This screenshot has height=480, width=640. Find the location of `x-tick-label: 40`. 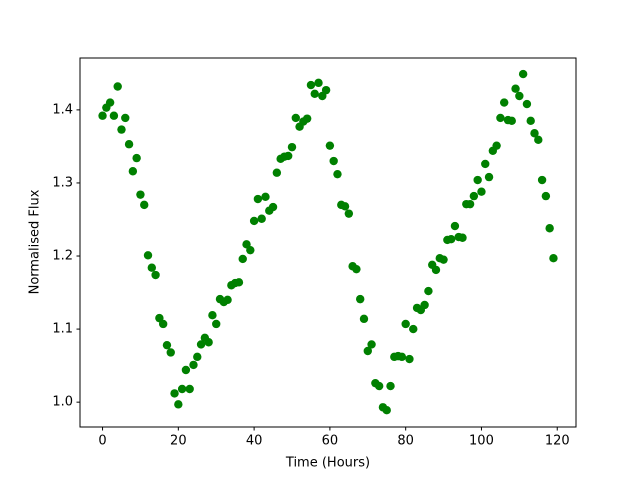

x-tick-label: 40 is located at coordinates (254, 441).